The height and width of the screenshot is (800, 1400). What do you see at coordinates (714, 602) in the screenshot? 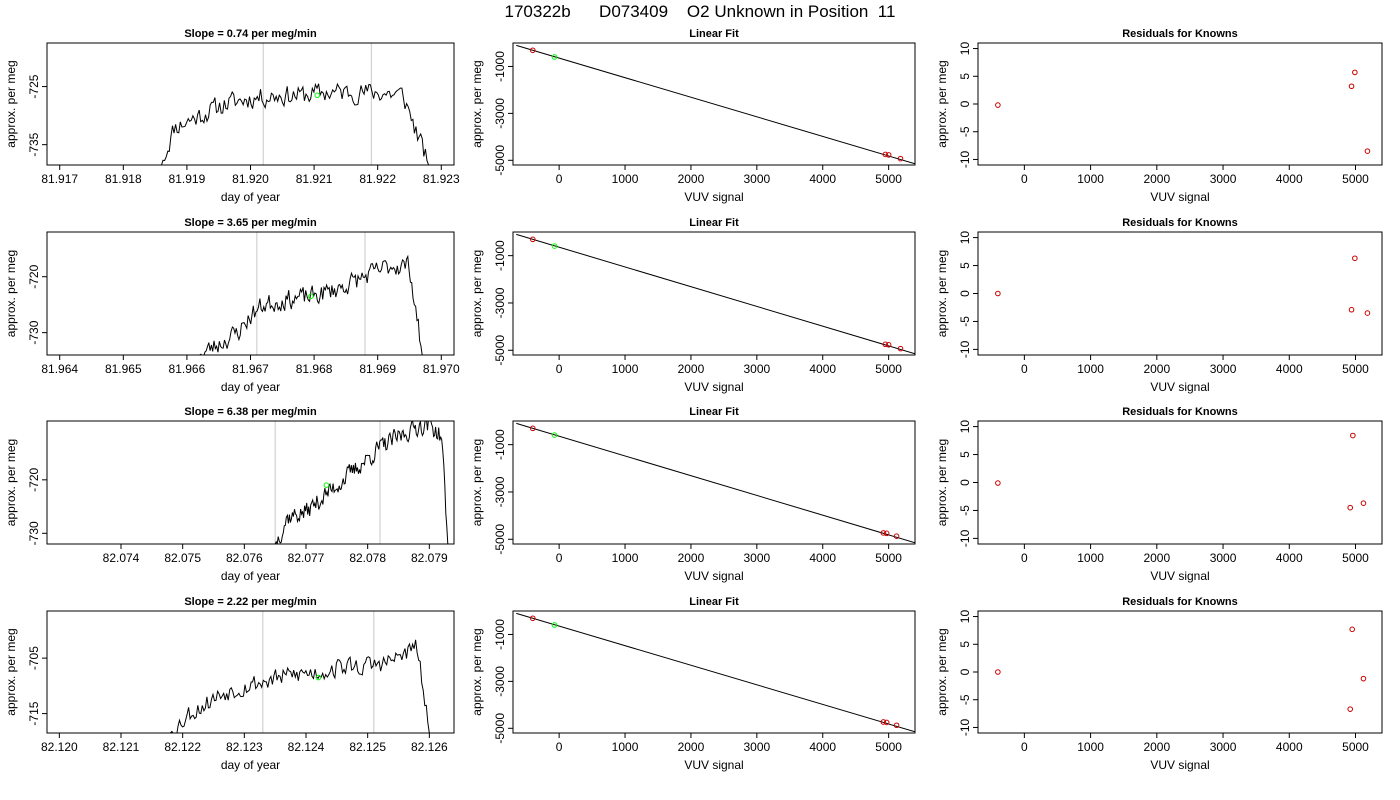
I see `panel-title: Linear Fit` at bounding box center [714, 602].